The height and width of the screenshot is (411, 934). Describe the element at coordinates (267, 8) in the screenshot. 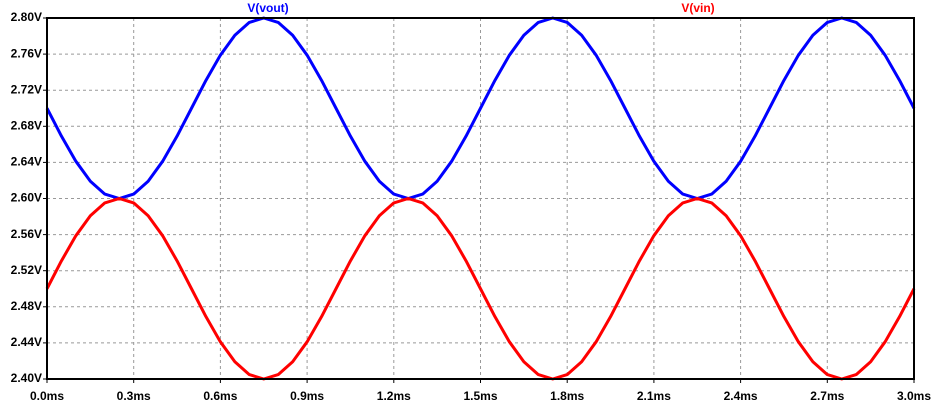

I see `legend-label: V(vout)` at that location.